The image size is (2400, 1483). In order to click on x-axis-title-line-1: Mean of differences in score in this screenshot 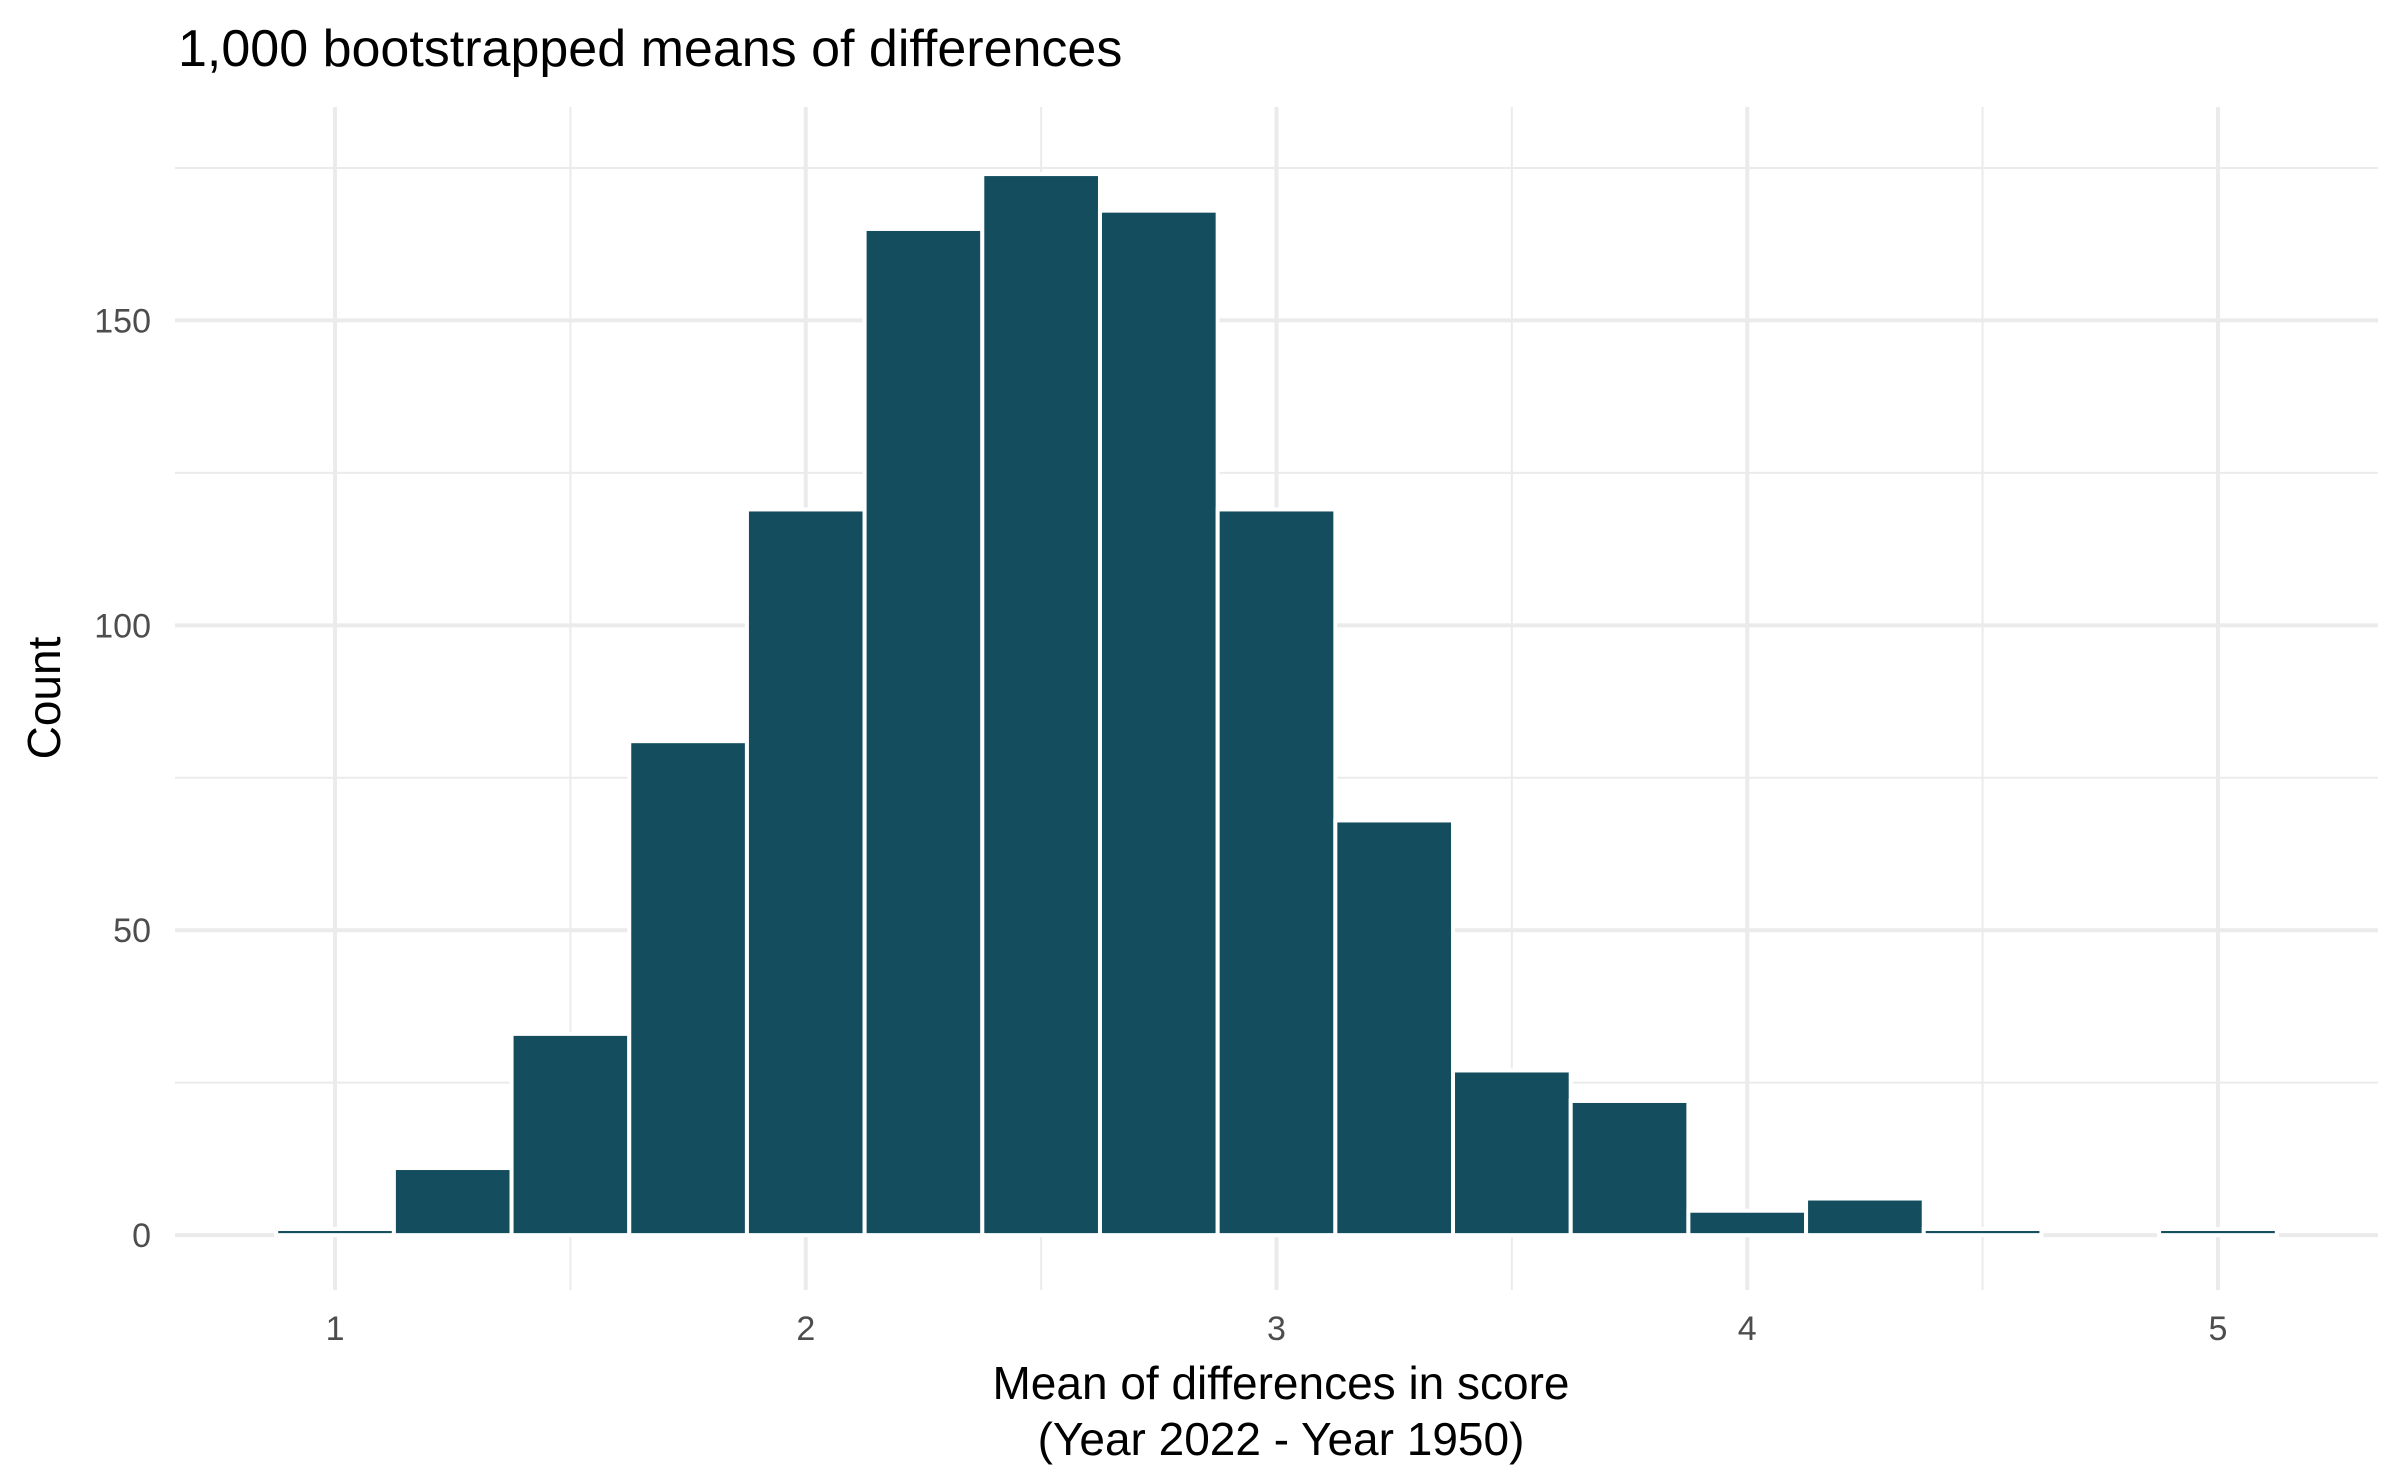, I will do `click(1280, 1383)`.